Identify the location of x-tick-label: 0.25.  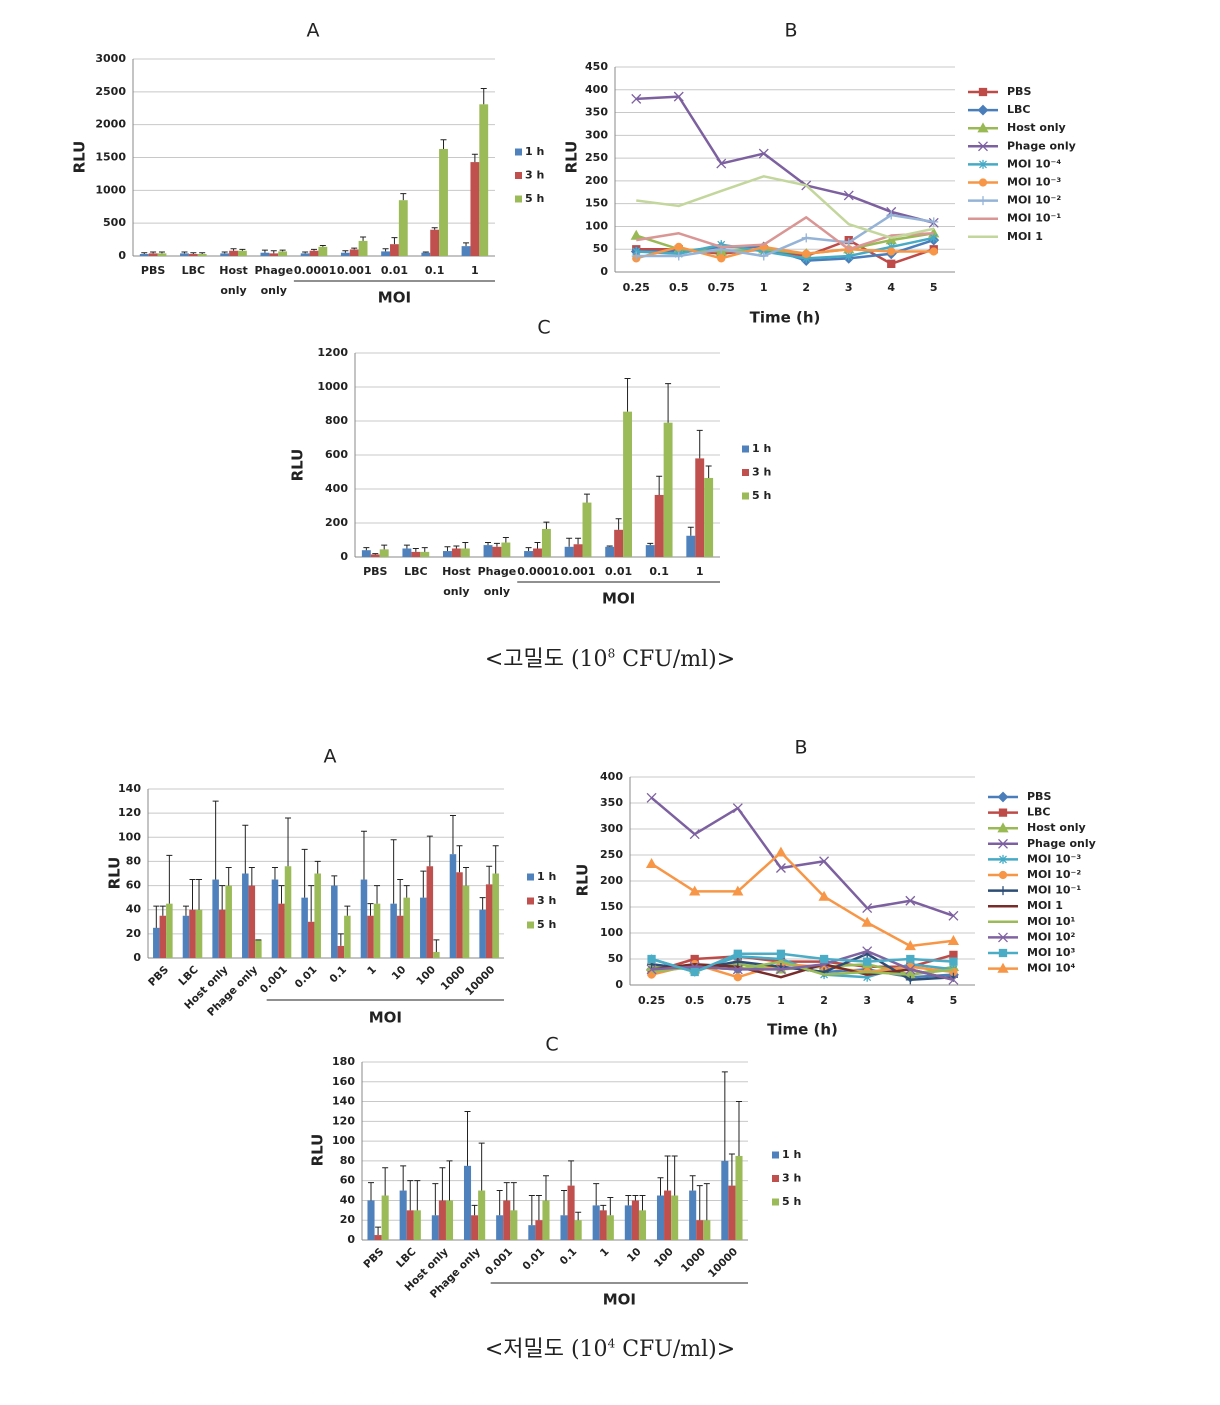
(651, 1000).